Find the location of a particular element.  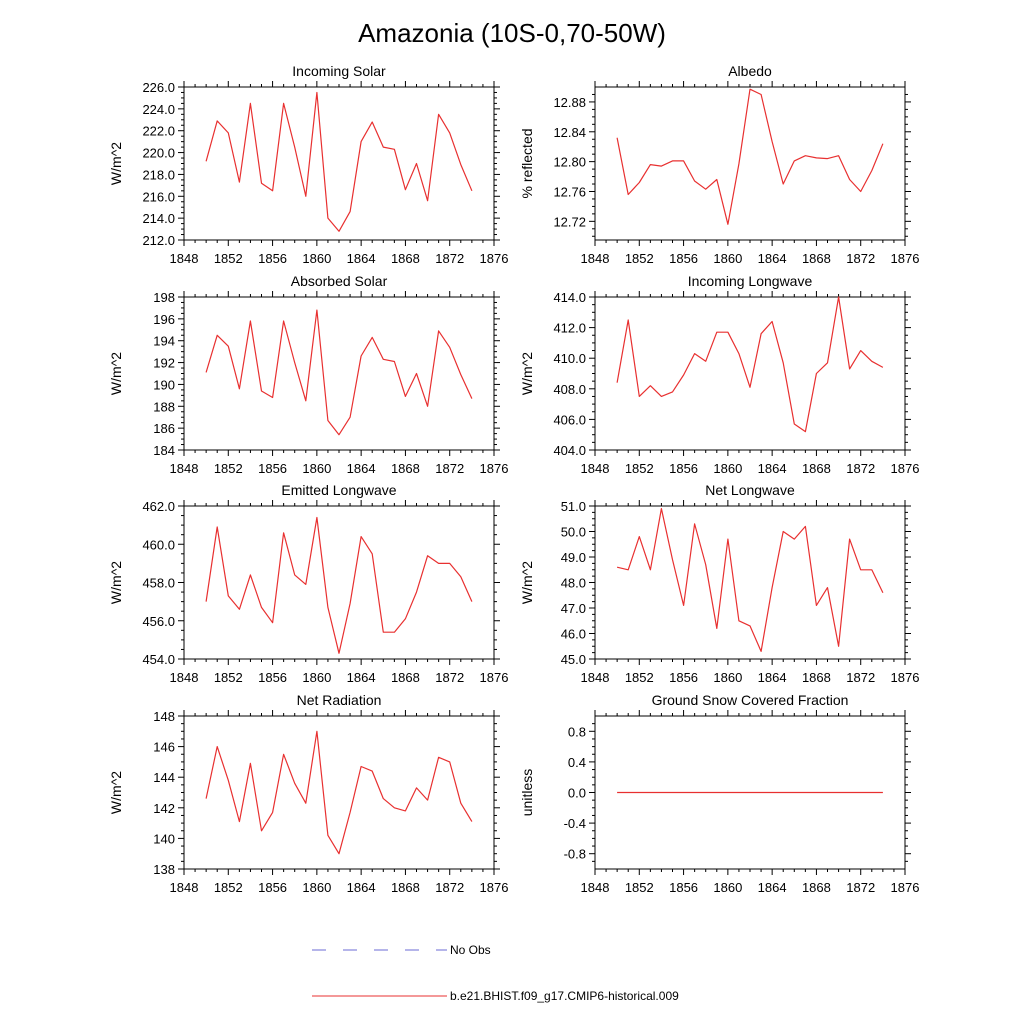

y-tick-label: -0.8 is located at coordinates (575, 854).